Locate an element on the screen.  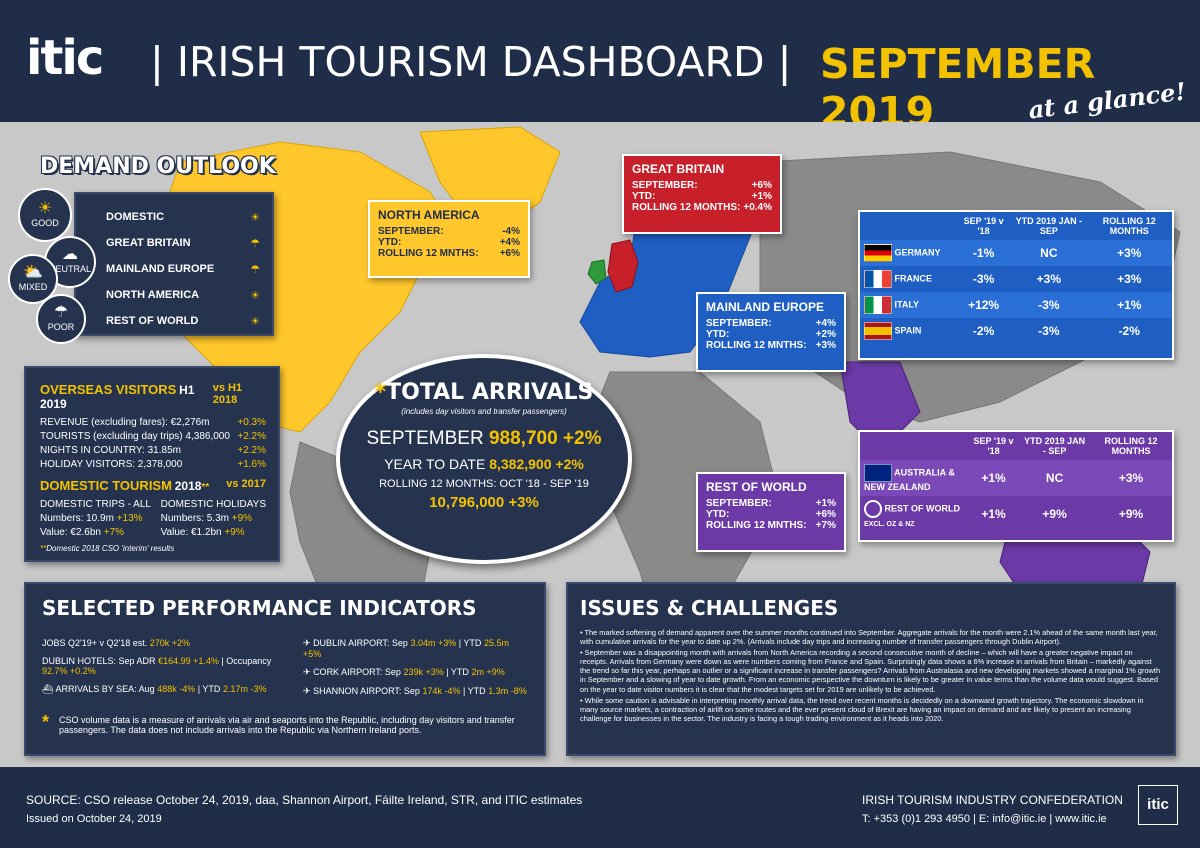
me-row: ROLLING 12 MNTHS: +3% is located at coordinates (771, 345).